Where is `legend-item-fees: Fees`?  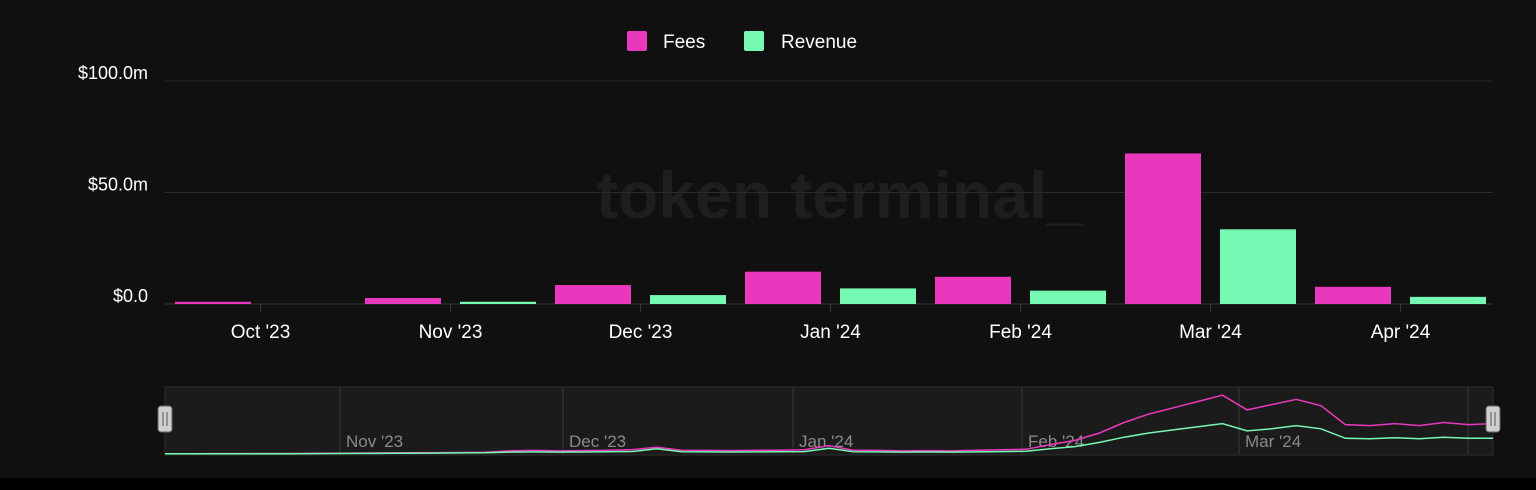
legend-item-fees: Fees is located at coordinates (666, 42).